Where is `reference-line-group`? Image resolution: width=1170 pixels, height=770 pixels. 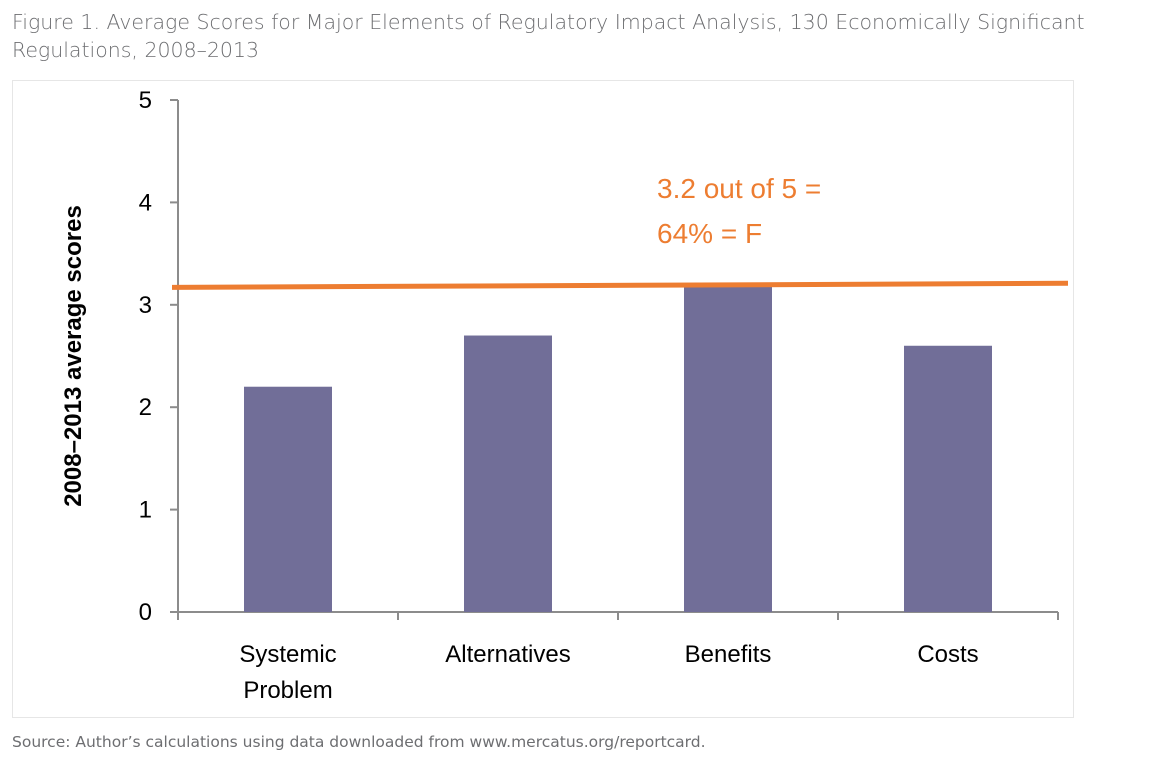 reference-line-group is located at coordinates (620, 285).